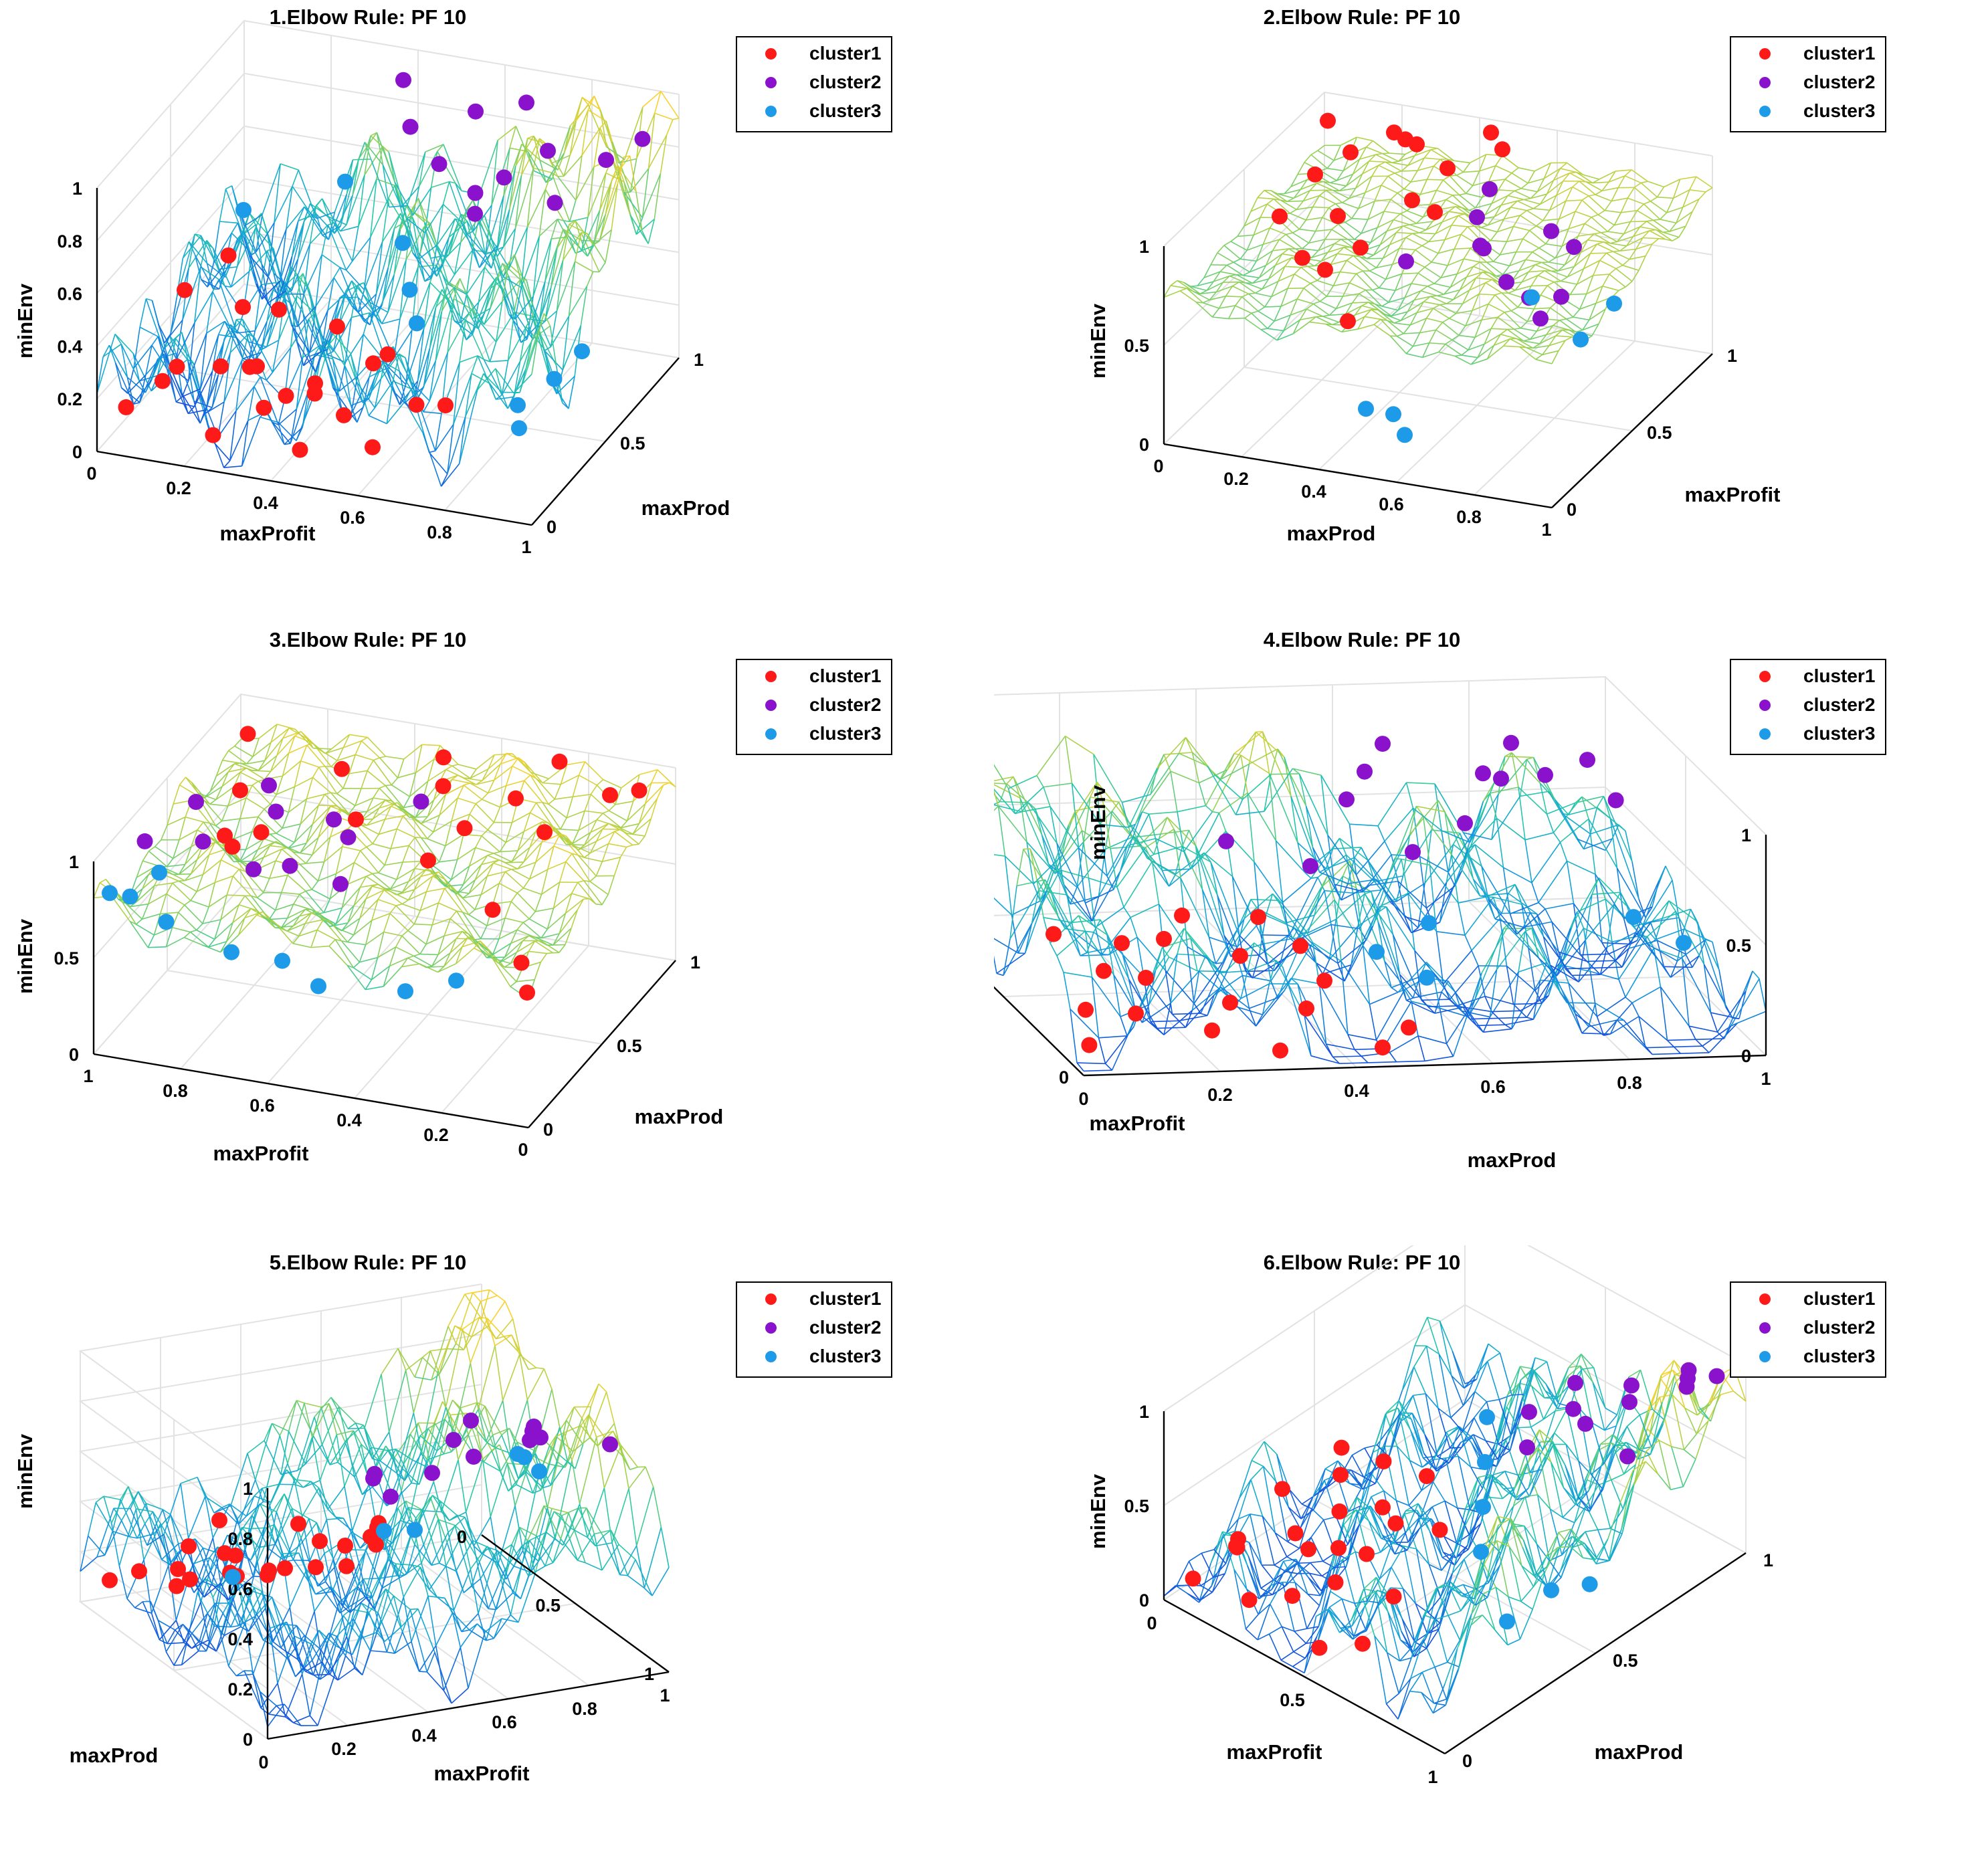 This screenshot has width=1988, height=1868. I want to click on y-tick-label: 1, so click(699, 360).